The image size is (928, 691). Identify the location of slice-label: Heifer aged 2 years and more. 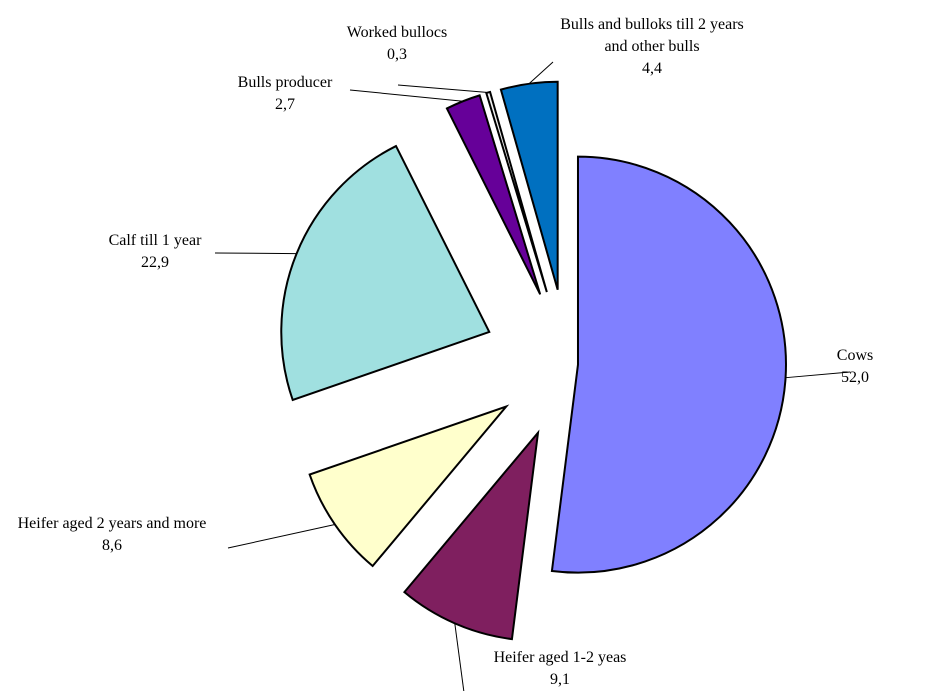
(112, 523).